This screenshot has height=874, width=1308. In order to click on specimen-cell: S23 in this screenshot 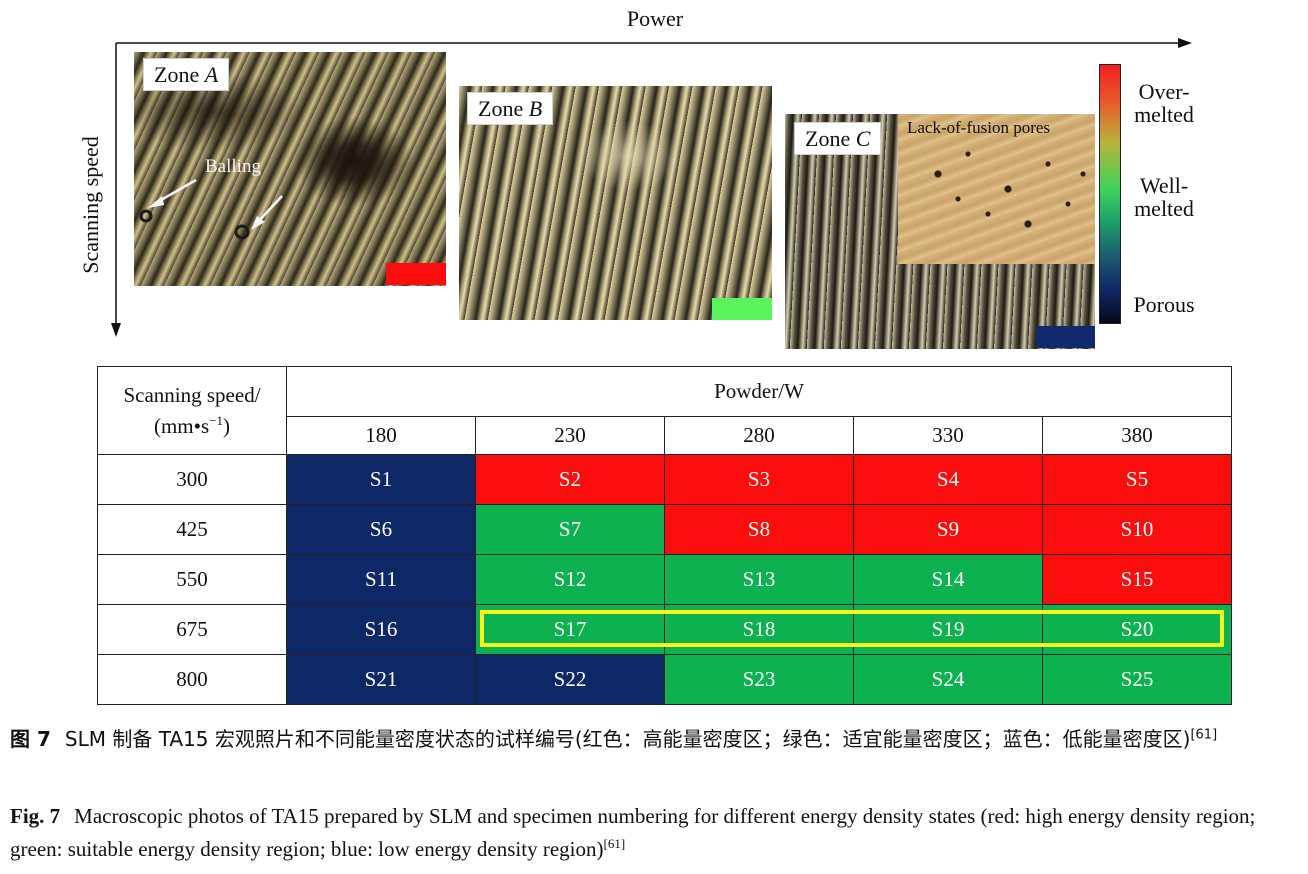, I will do `click(759, 679)`.